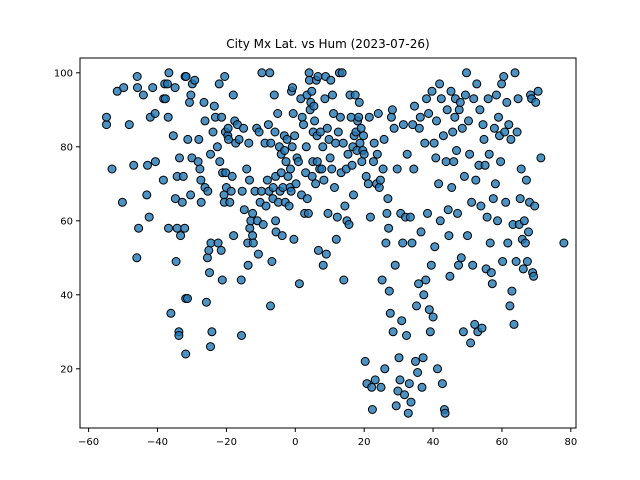 The width and height of the screenshot is (640, 480). Describe the element at coordinates (63, 73) in the screenshot. I see `y-tick-label: 100` at that location.